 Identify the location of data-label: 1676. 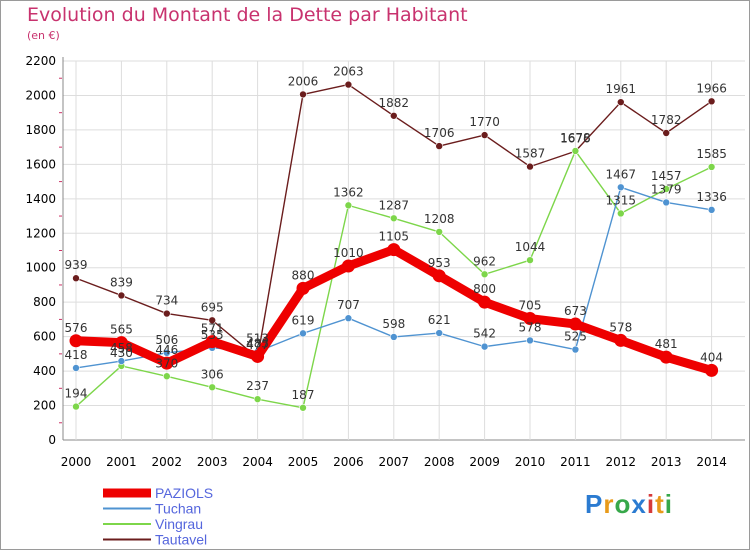
(575, 138).